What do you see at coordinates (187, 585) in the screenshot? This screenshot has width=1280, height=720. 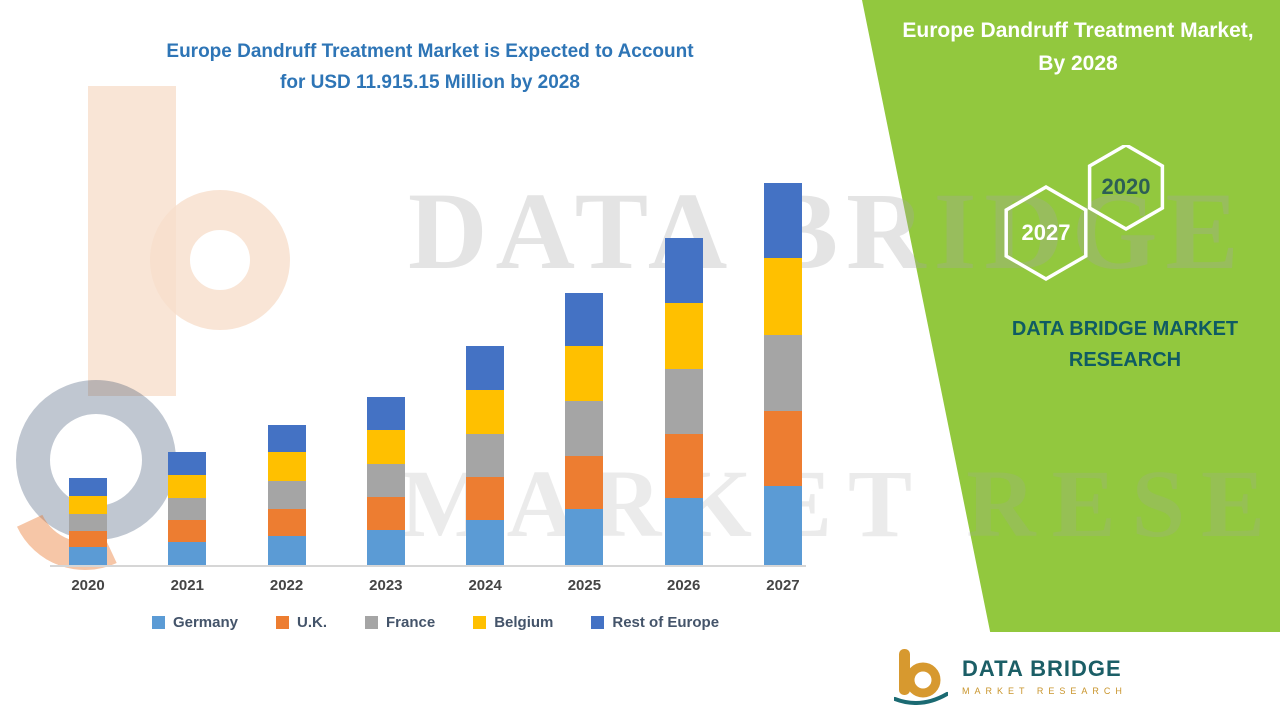 I see `x-axis-label: 2021` at bounding box center [187, 585].